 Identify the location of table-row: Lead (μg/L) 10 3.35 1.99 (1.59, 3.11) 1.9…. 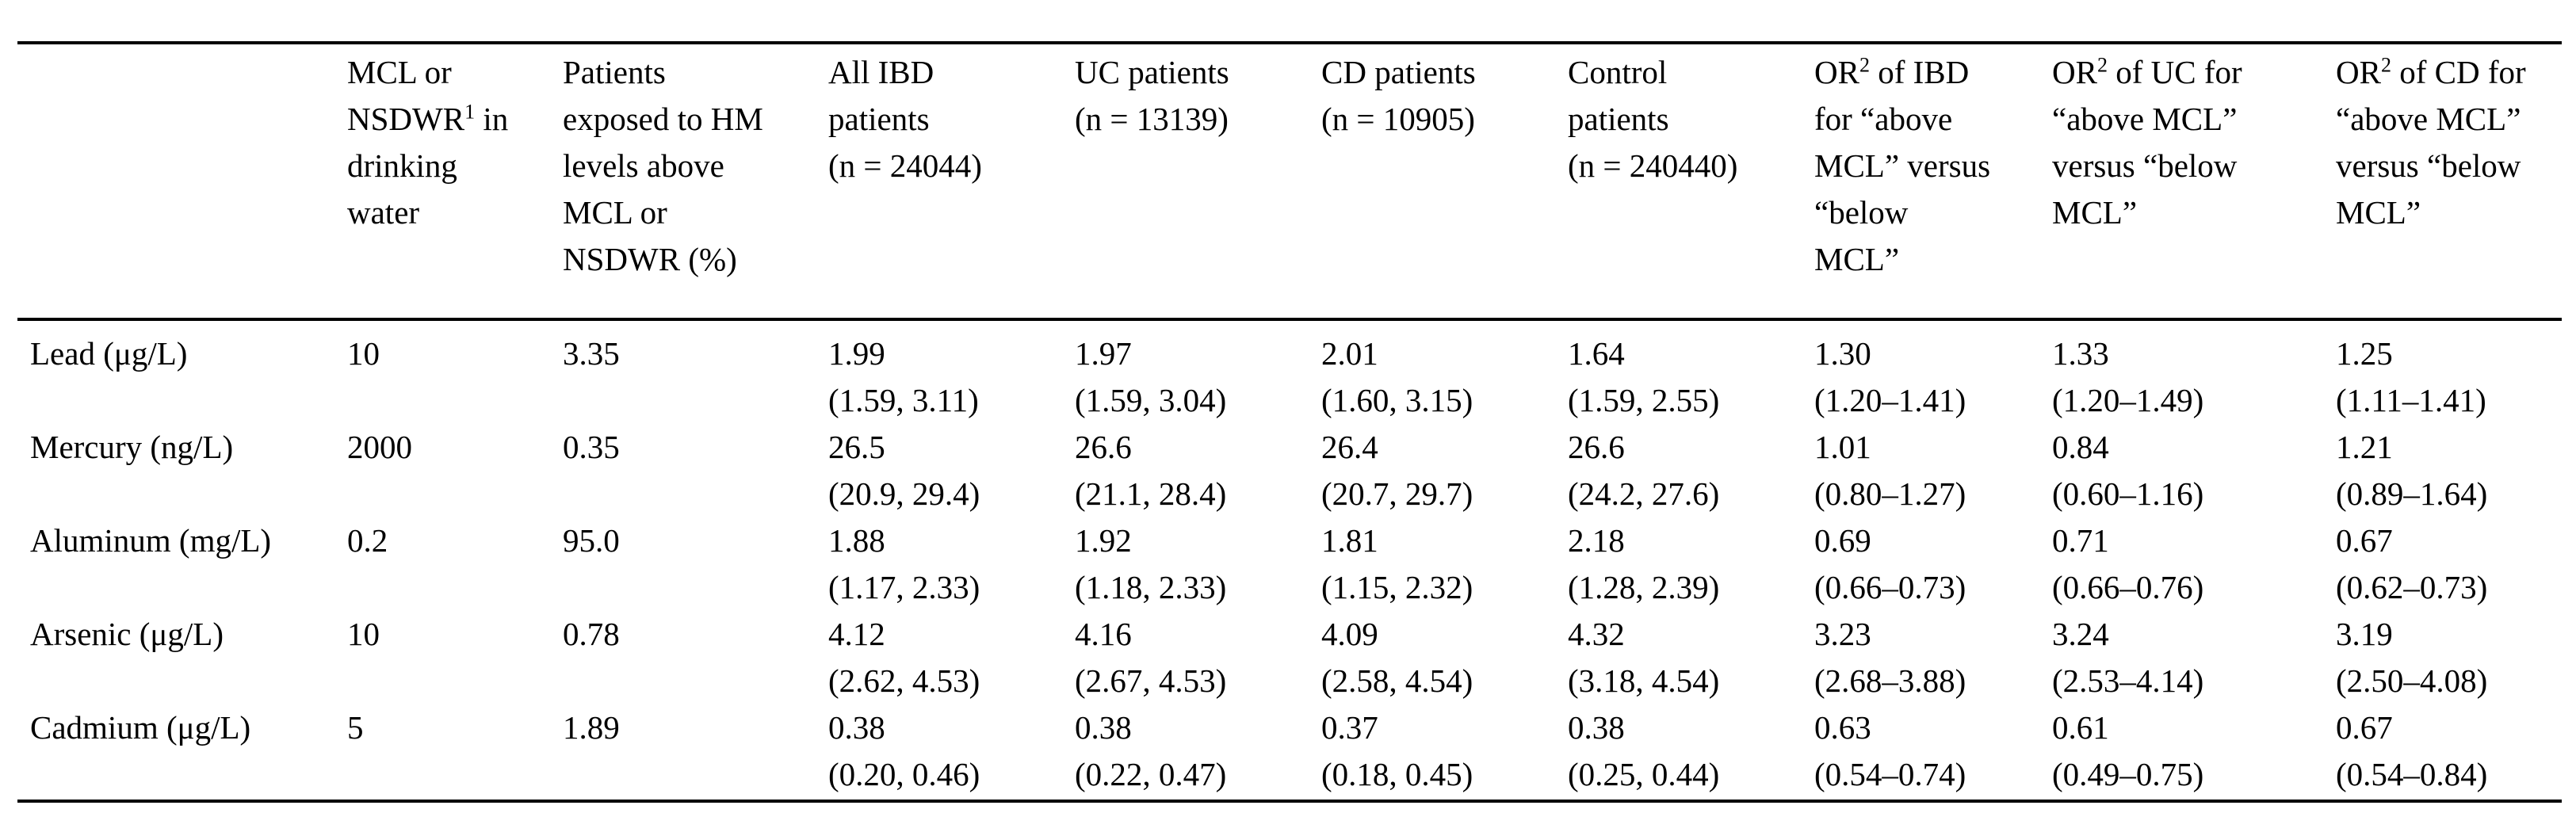
(1289, 372).